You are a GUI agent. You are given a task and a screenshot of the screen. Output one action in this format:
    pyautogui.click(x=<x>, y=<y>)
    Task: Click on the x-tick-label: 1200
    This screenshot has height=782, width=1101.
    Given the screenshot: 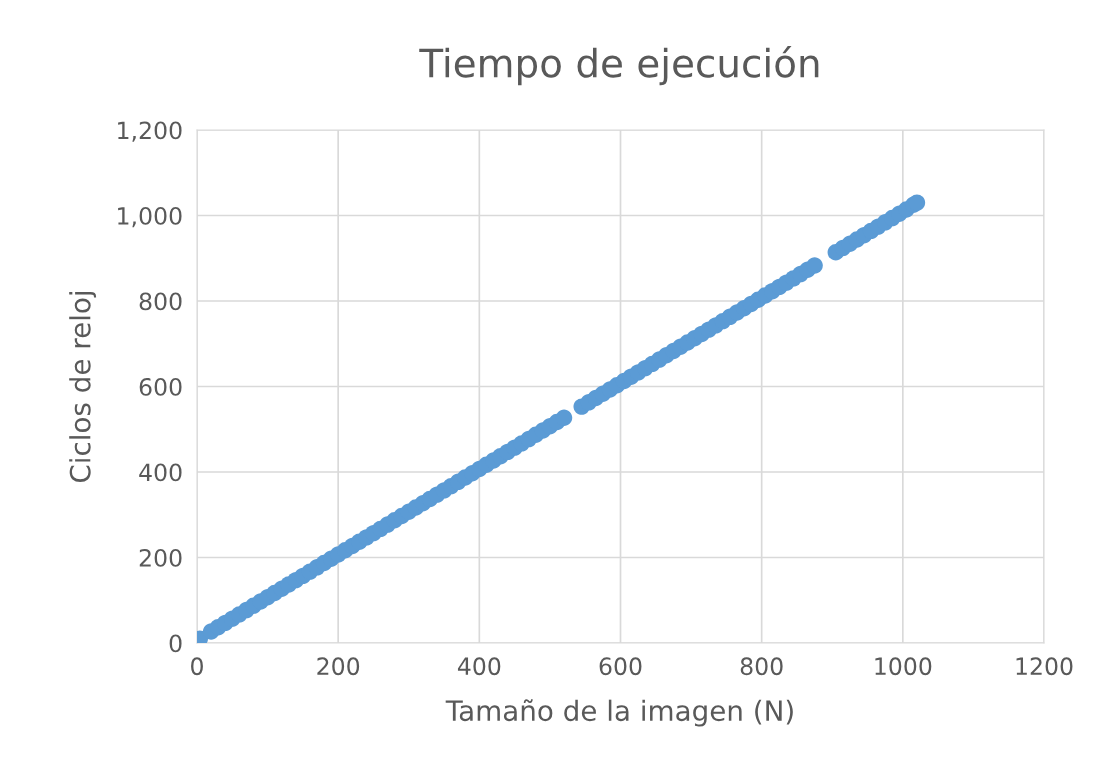 What is the action you would take?
    pyautogui.click(x=1044, y=666)
    